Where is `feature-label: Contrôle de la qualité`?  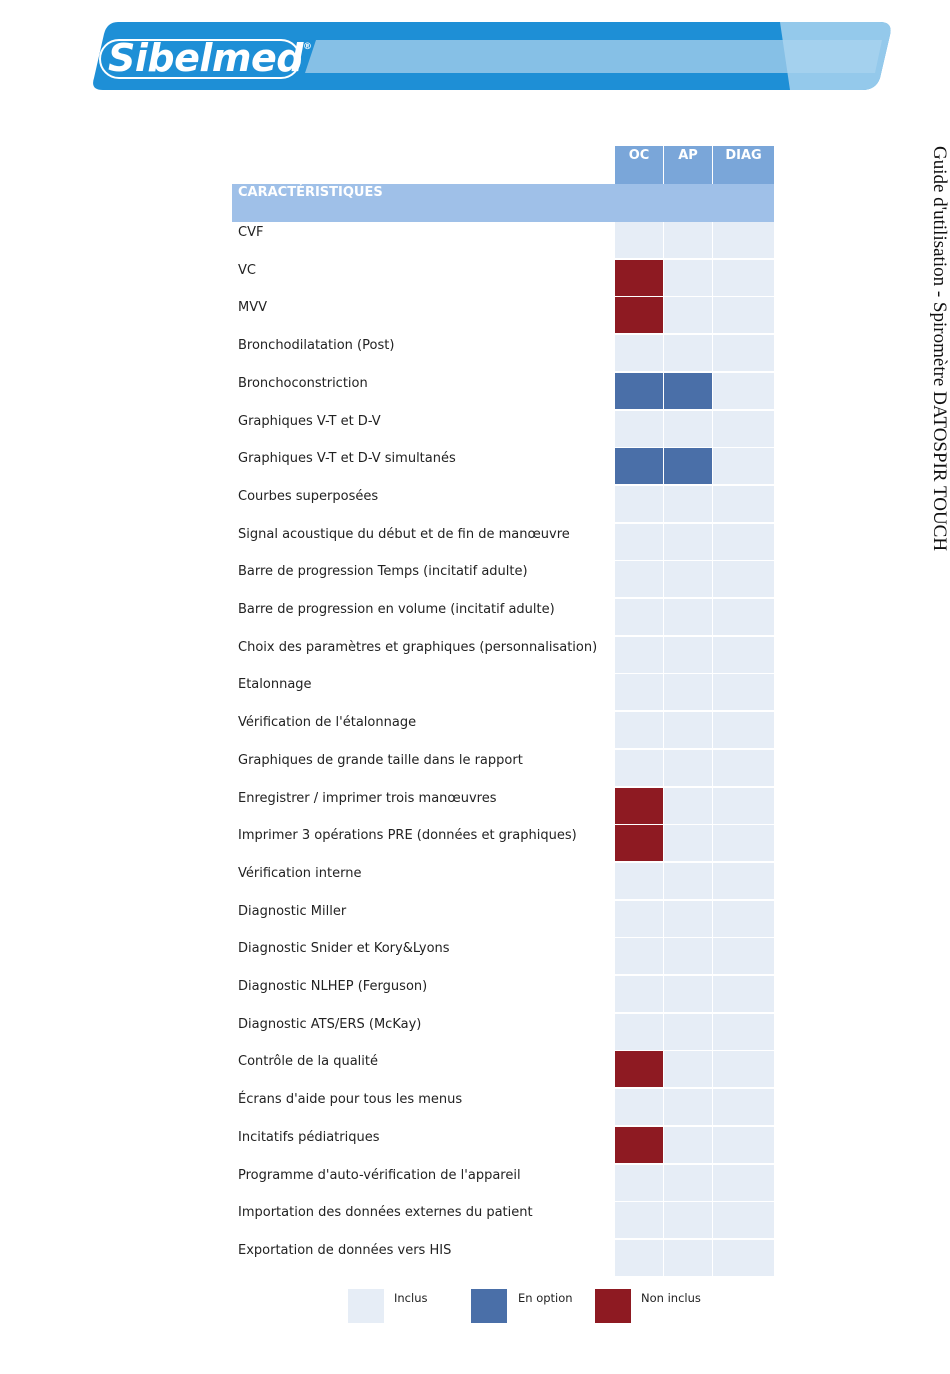
feature-label: Contrôle de la qualité is located at coordinates (308, 1062).